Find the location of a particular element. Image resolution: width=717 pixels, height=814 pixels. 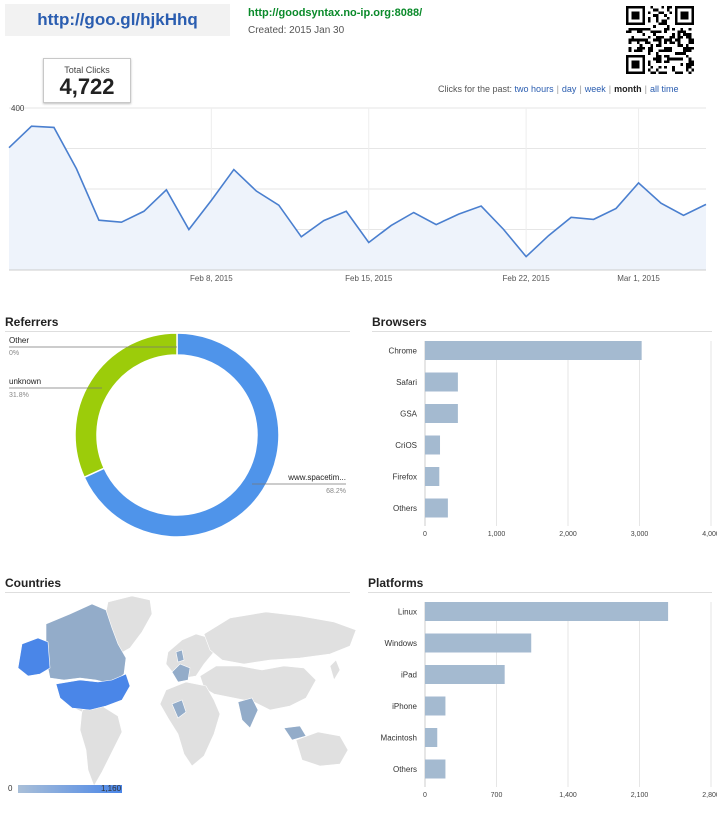

platforms-x-tick-label: 0 is located at coordinates (425, 795).